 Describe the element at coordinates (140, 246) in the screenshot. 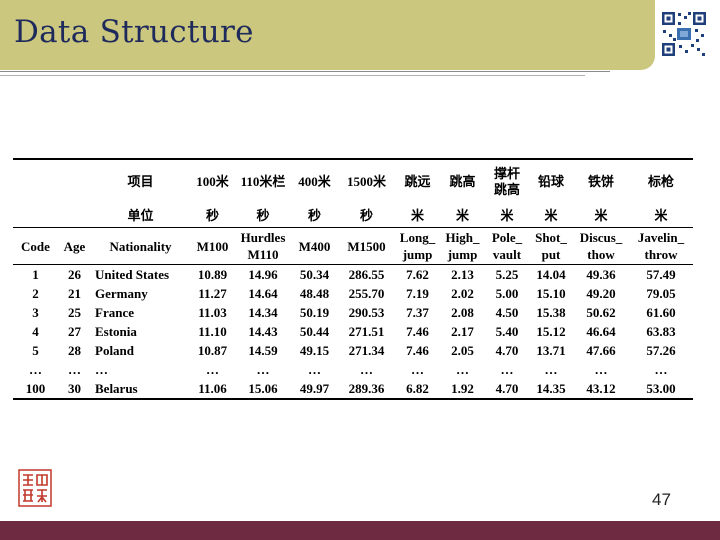

I see `table-cell: Nationality` at that location.